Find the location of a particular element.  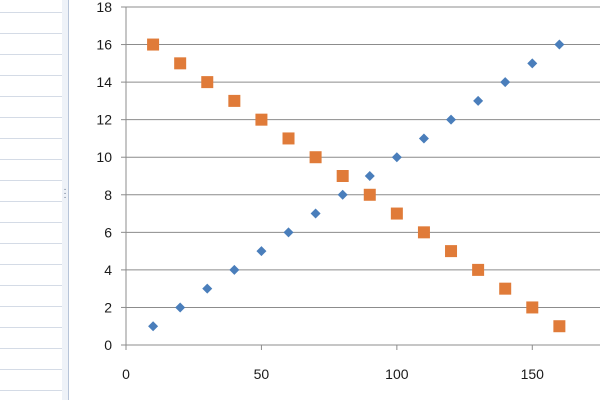

spreadsheet-columns is located at coordinates (31, 200).